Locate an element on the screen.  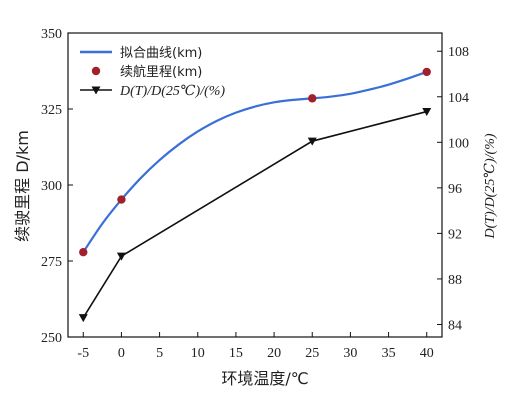
x-tick-label: 0 is located at coordinates (121, 353).